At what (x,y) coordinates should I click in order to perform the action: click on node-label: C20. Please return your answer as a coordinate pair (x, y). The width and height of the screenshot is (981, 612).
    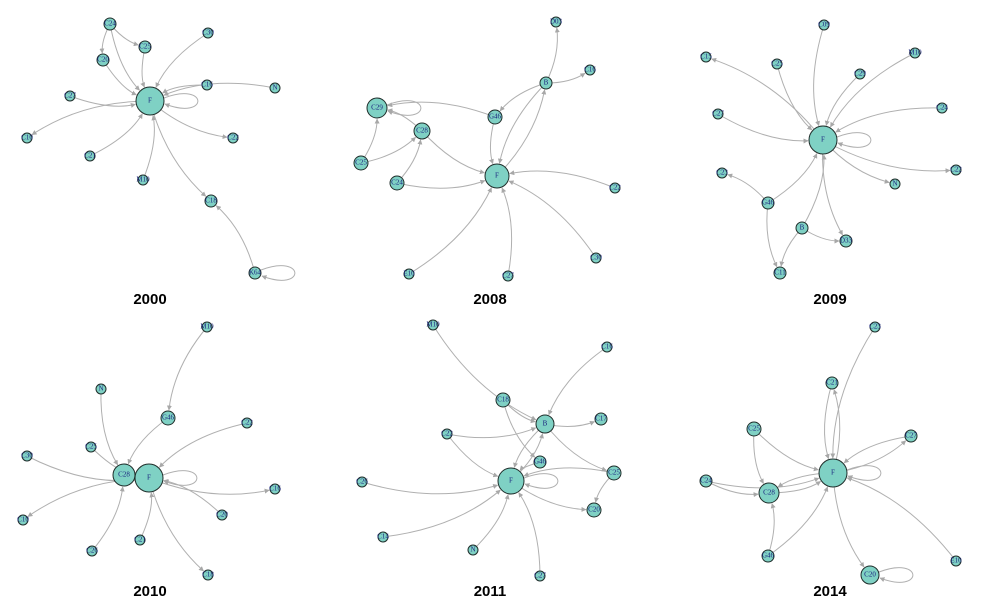
    Looking at the image, I should click on (870, 575).